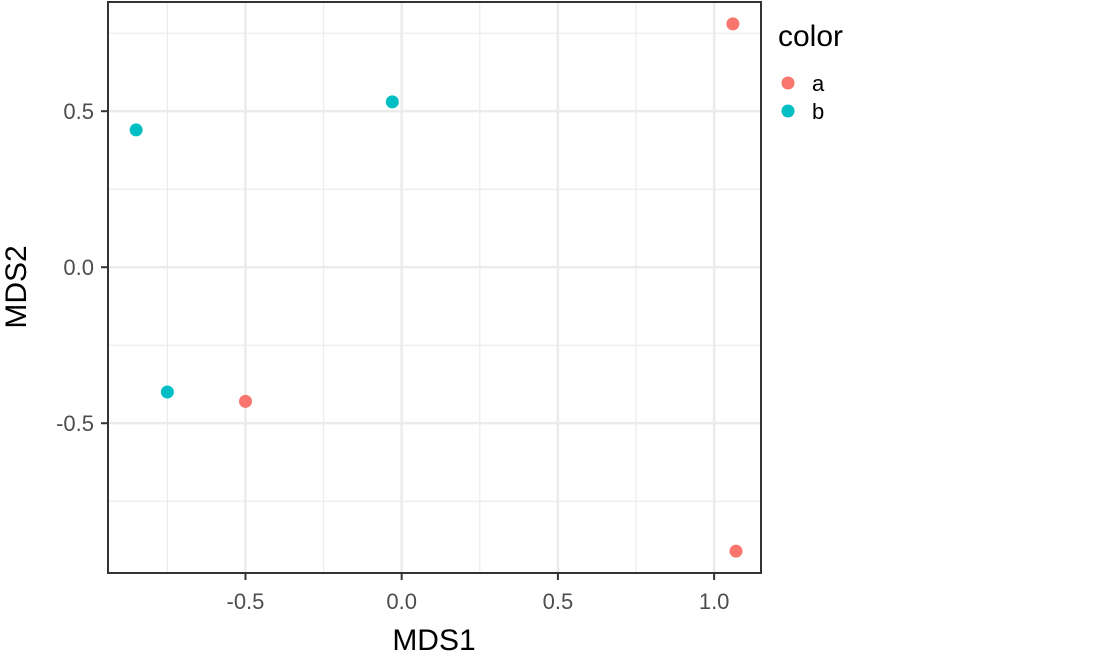 This screenshot has height=660, width=1120. I want to click on y-axis-ticks: -0.5 0.0 0.5, so click(82, 267).